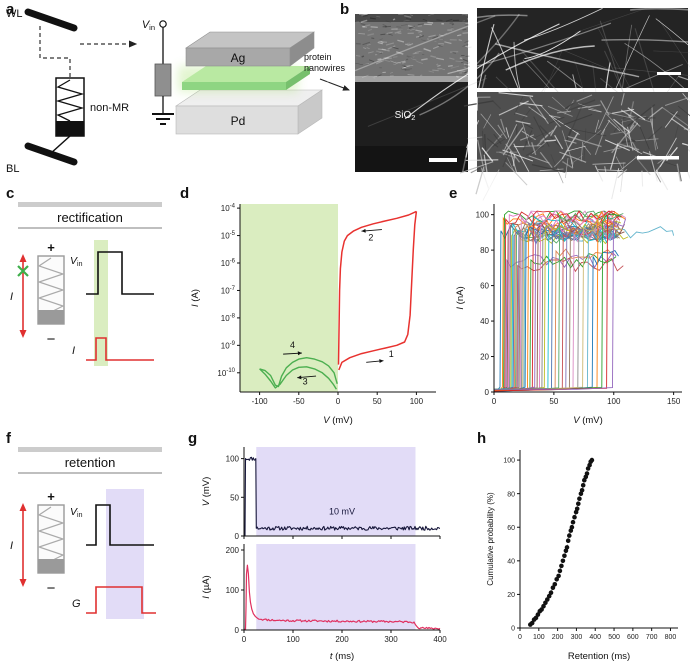 The height and width of the screenshot is (664, 690). What do you see at coordinates (511, 561) in the screenshot?
I see `y-tick-label: 40` at bounding box center [511, 561].